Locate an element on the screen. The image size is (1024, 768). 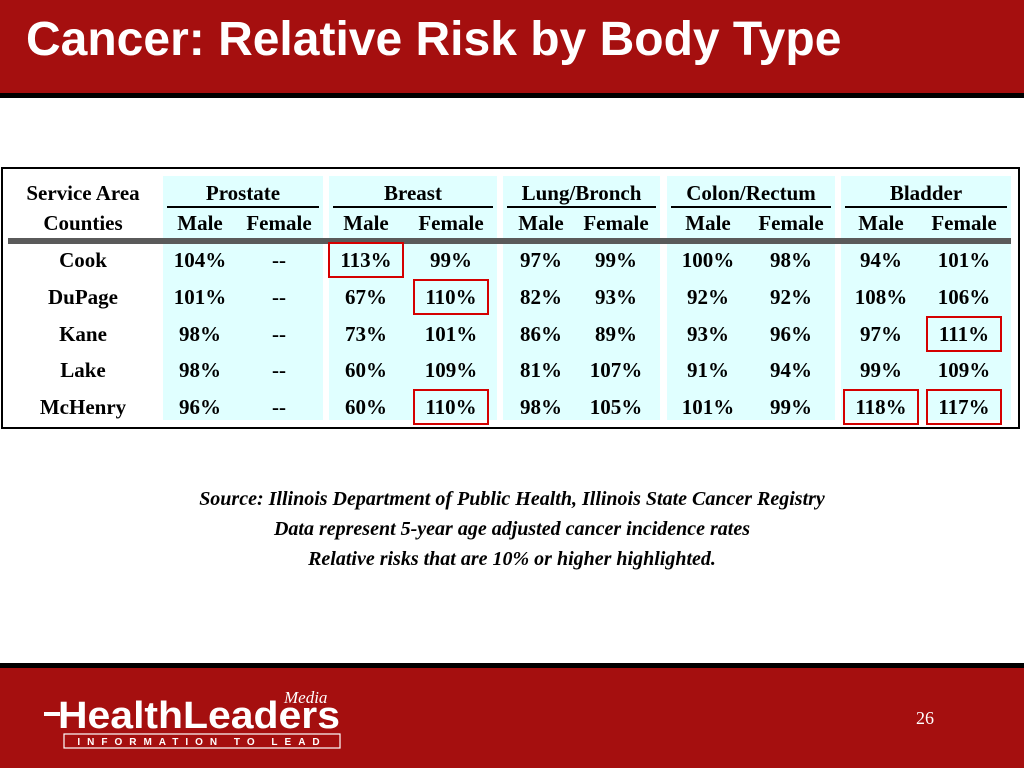
county-name: Cook is located at coordinates (83, 260).